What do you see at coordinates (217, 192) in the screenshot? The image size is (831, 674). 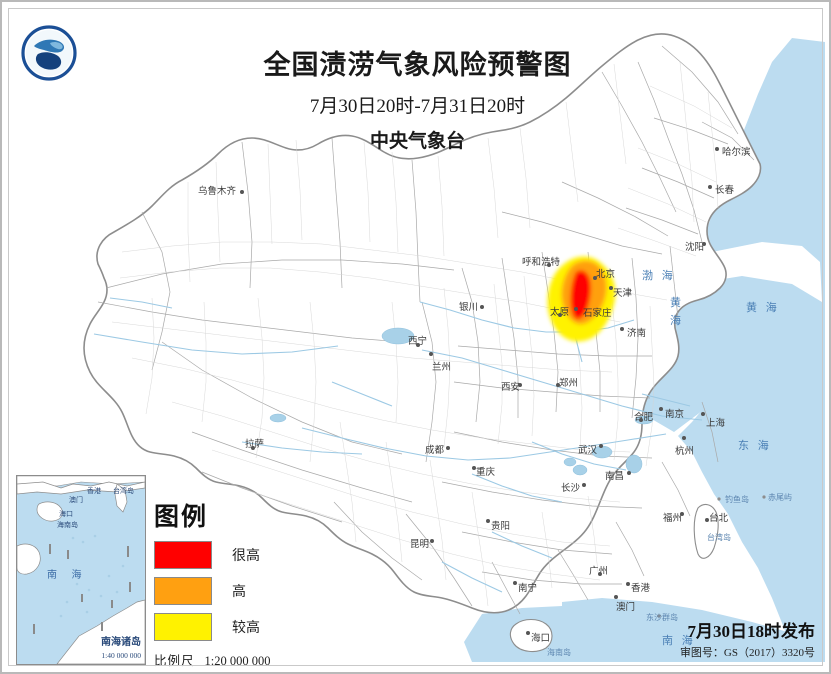 I see `city-label: 乌鲁木齐` at bounding box center [217, 192].